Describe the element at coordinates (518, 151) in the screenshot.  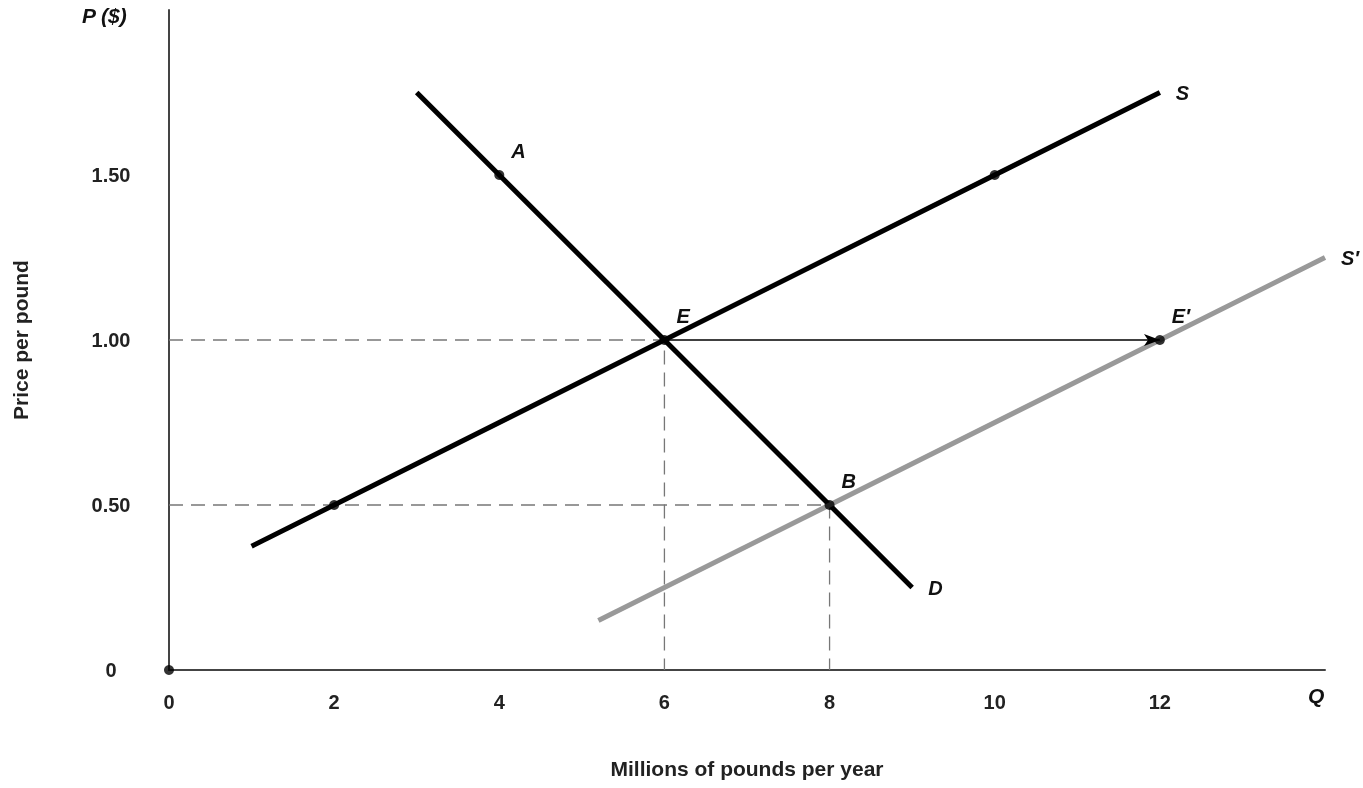
I see `annotation: A` at that location.